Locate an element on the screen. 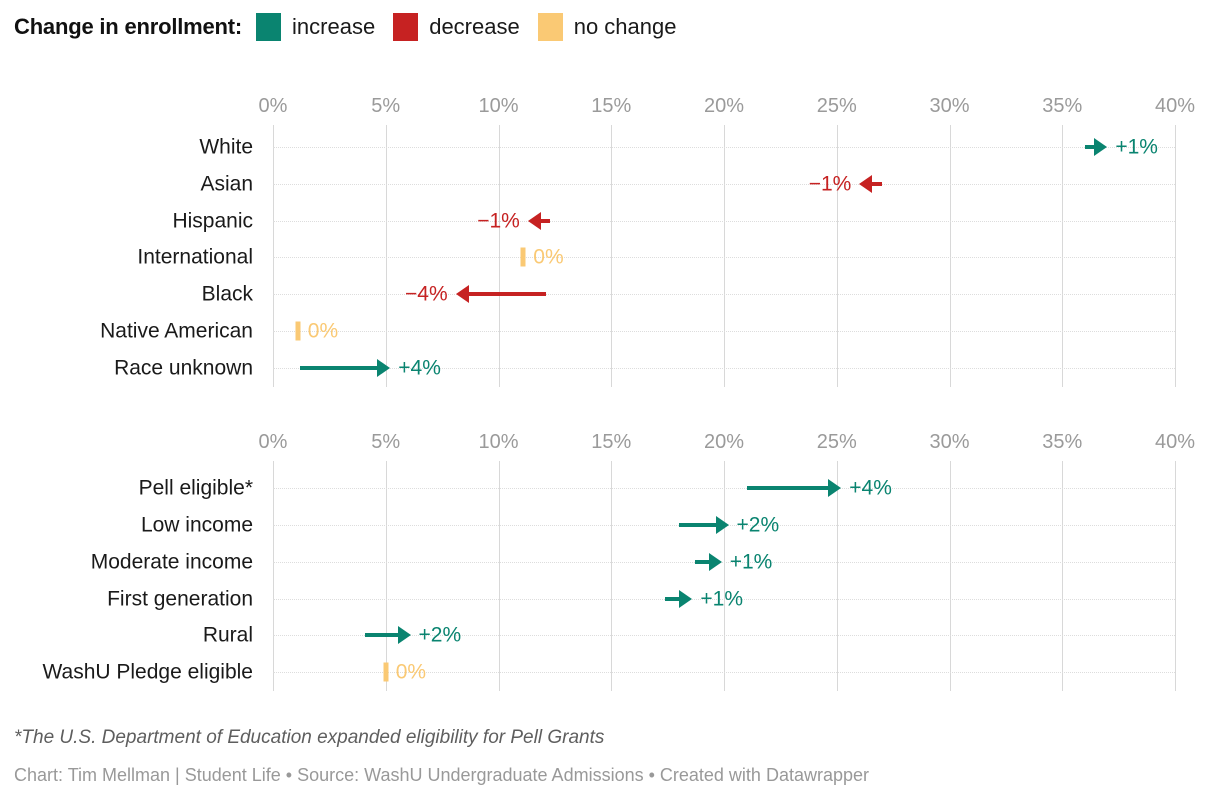 The width and height of the screenshot is (1220, 802). x-axis-top: 0% 5% 10% 15% 20% 25% 30% 35% 40% is located at coordinates (727, 109).